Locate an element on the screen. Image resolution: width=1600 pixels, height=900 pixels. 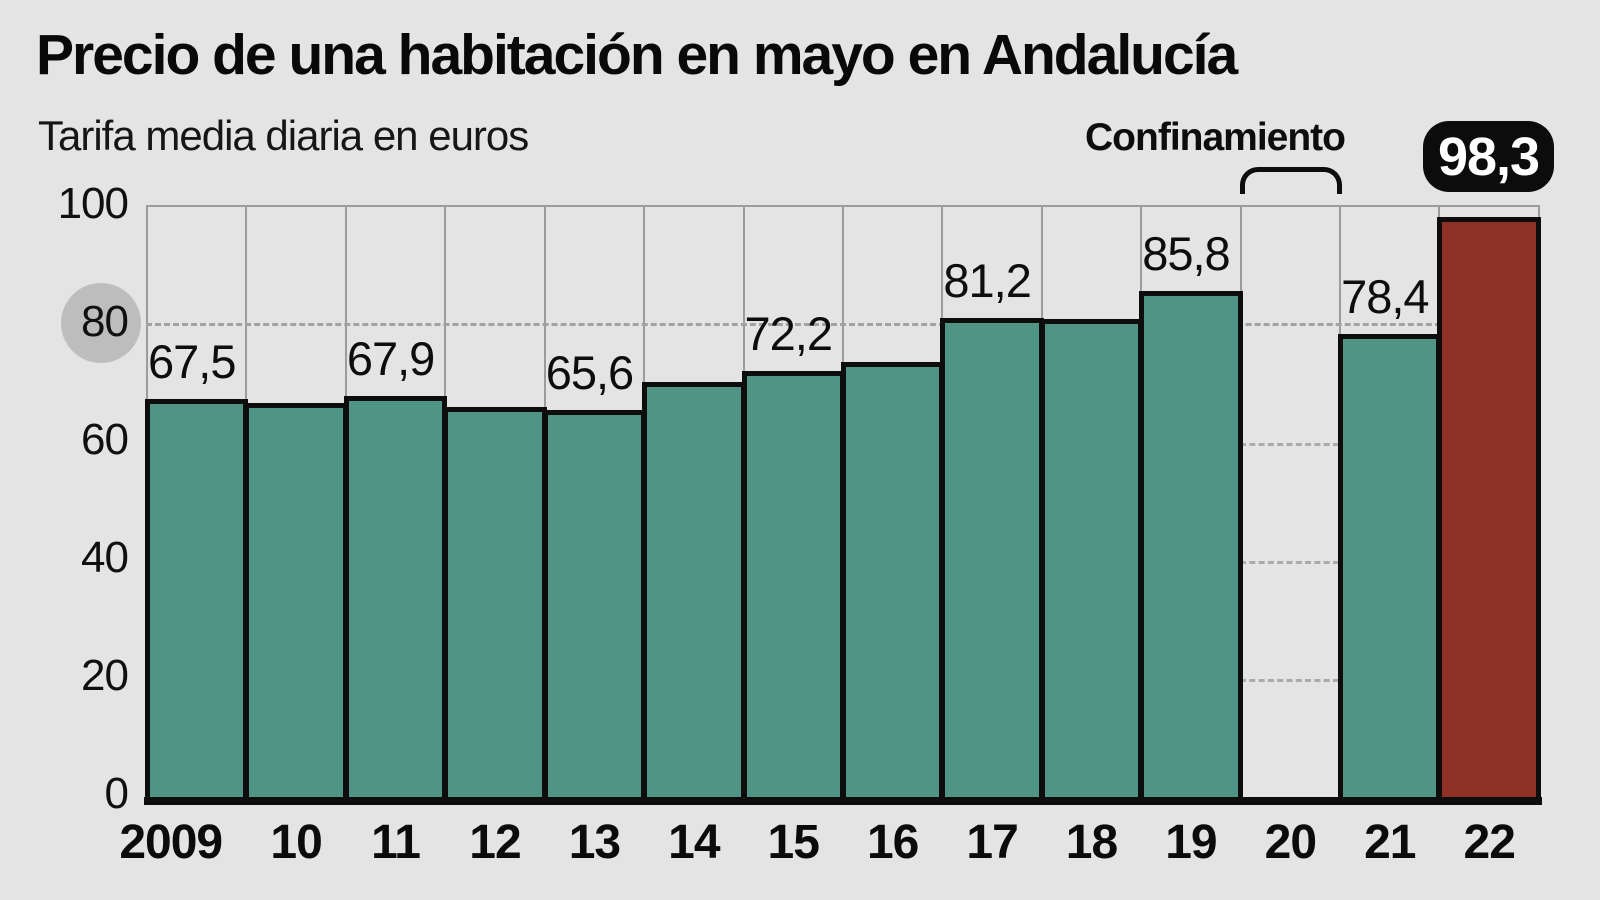
x-axis-baseline is located at coordinates (843, 801).